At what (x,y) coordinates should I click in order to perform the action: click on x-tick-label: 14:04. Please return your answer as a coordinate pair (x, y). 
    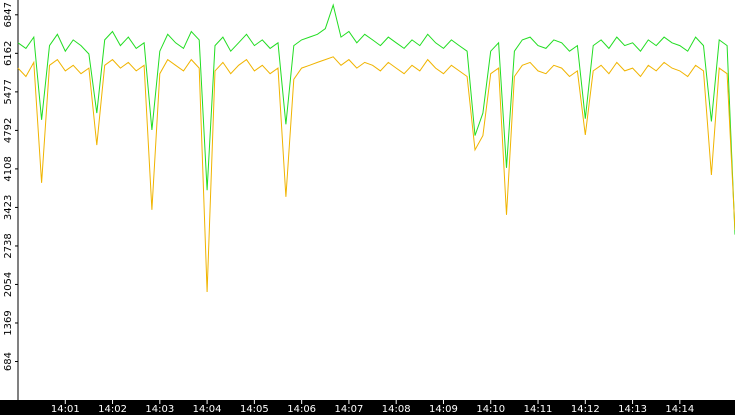
    Looking at the image, I should click on (207, 409).